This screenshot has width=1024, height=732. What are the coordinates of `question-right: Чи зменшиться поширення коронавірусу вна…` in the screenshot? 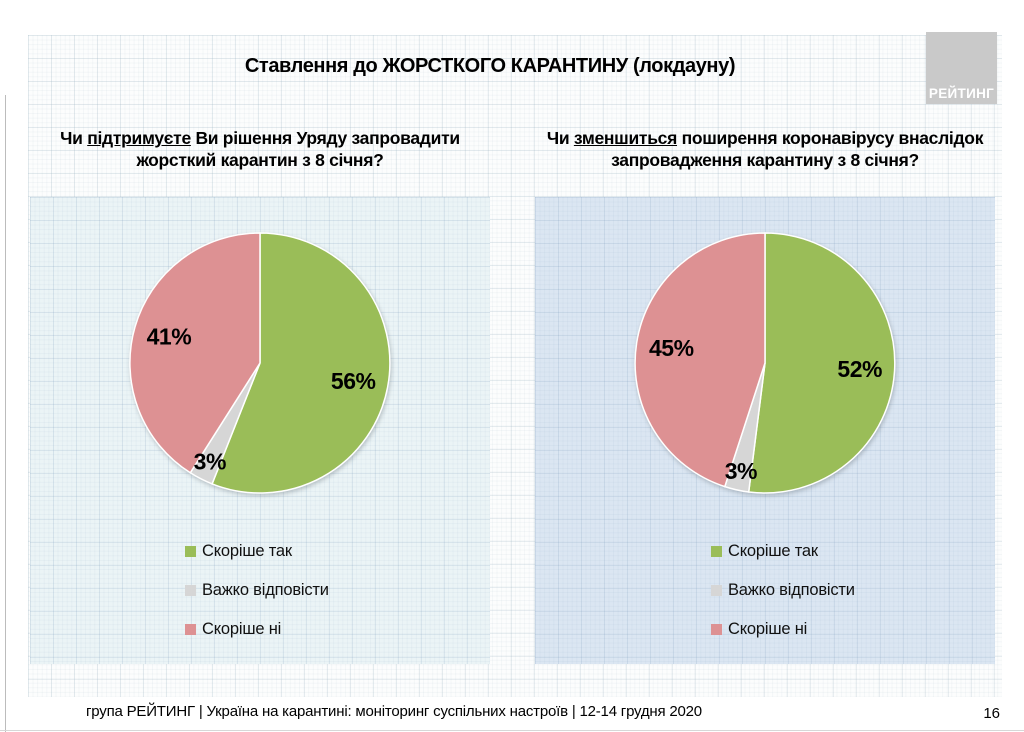 It's located at (765, 149).